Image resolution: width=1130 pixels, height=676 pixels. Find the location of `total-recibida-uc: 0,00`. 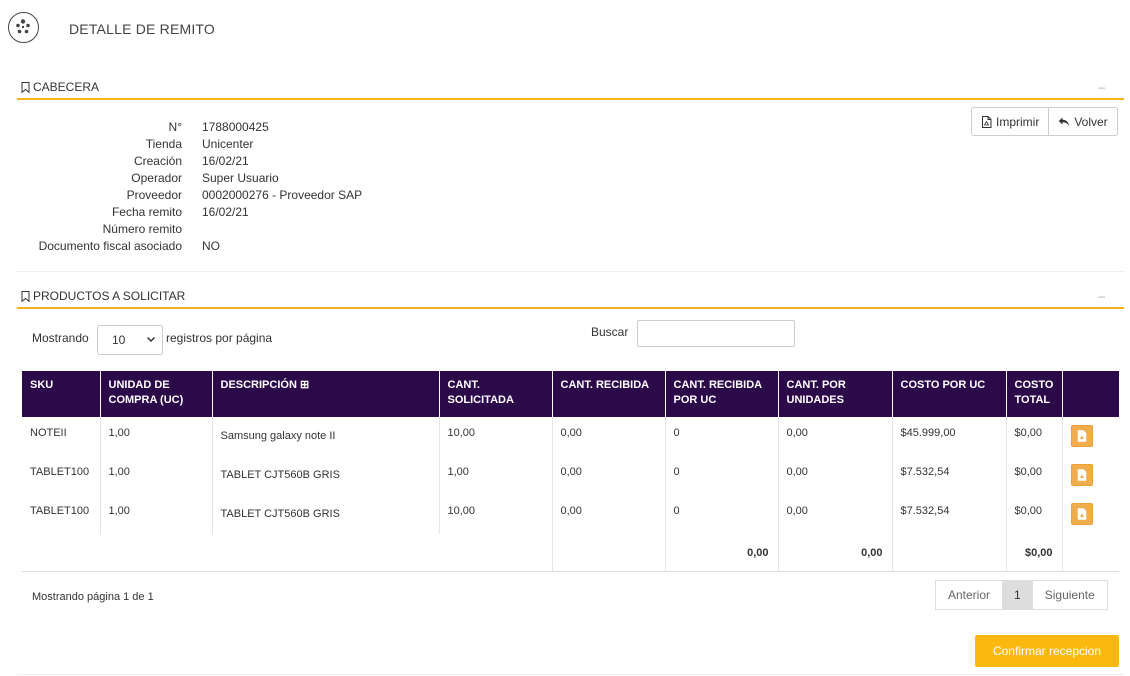

total-recibida-uc: 0,00 is located at coordinates (722, 552).